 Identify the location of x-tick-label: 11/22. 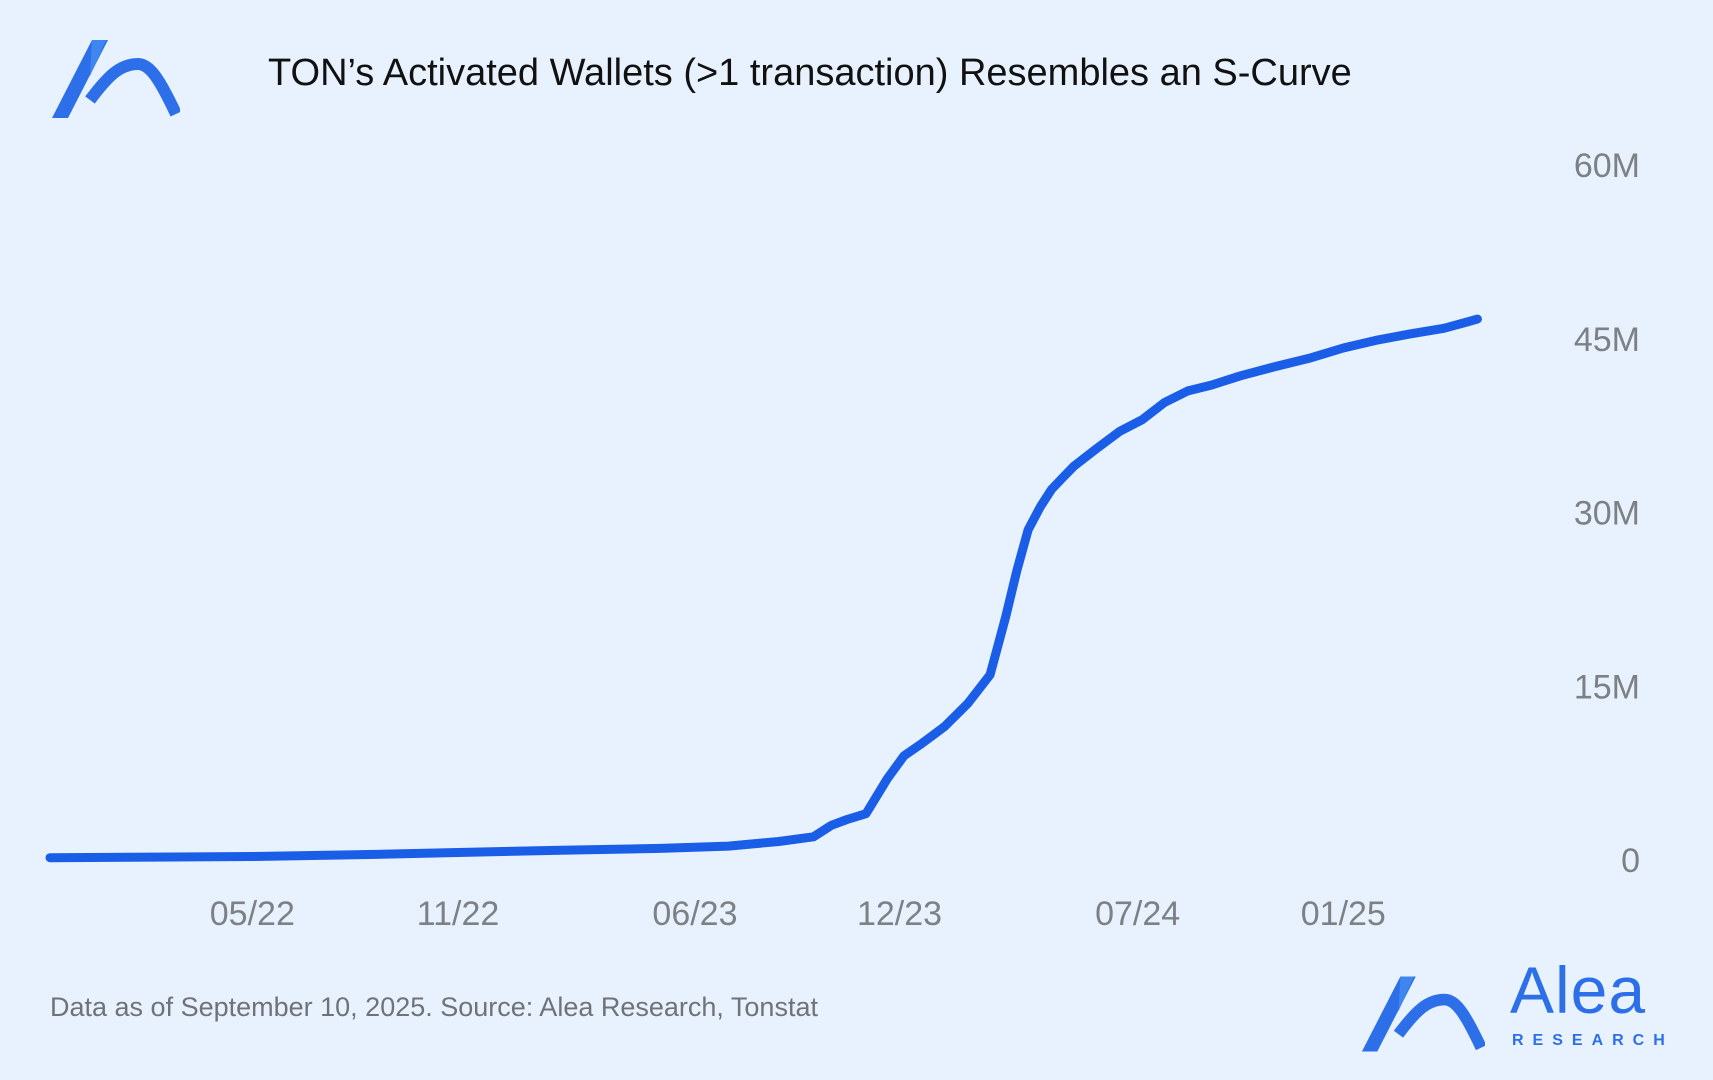
(458, 914).